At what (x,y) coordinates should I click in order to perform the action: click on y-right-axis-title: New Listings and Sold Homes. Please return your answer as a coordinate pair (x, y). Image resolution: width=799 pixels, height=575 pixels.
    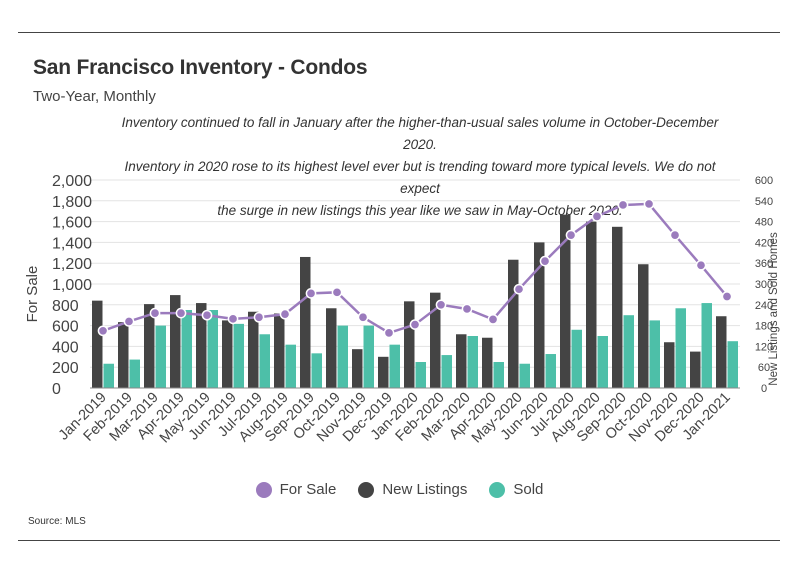
    Looking at the image, I should click on (774, 309).